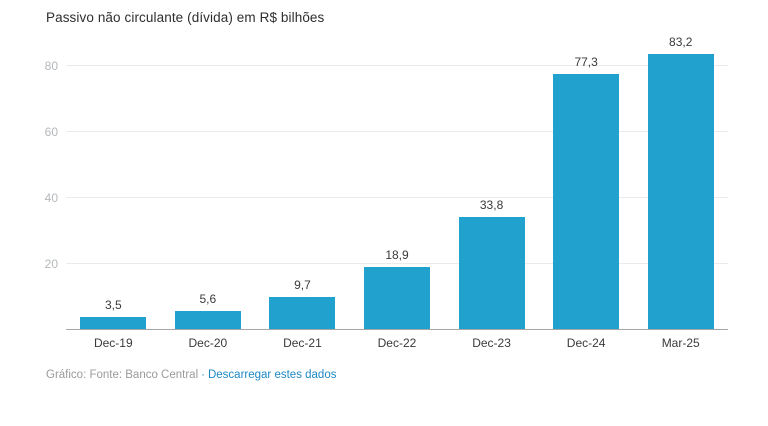 The width and height of the screenshot is (768, 426). What do you see at coordinates (113, 343) in the screenshot?
I see `x-tick-label-dec-19: Dec-19` at bounding box center [113, 343].